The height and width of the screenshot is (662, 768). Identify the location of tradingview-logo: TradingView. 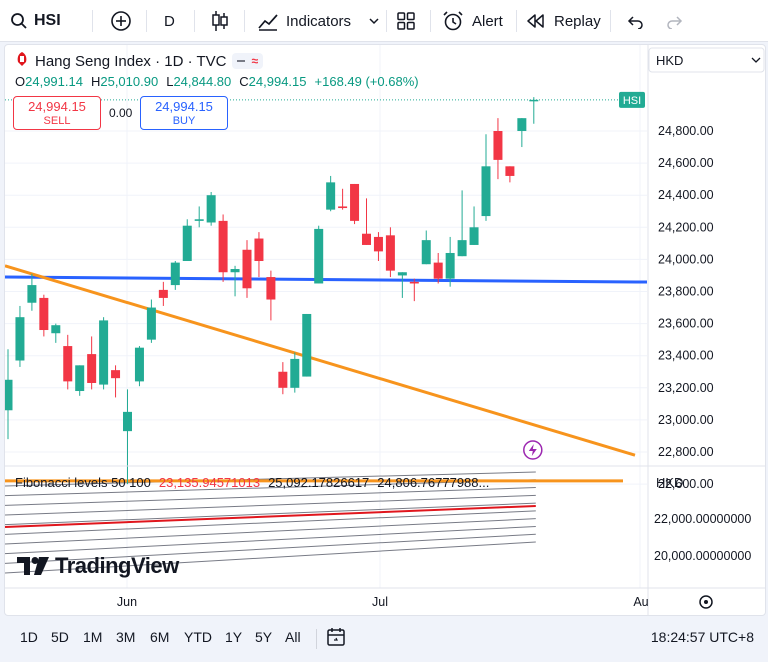
(98, 566).